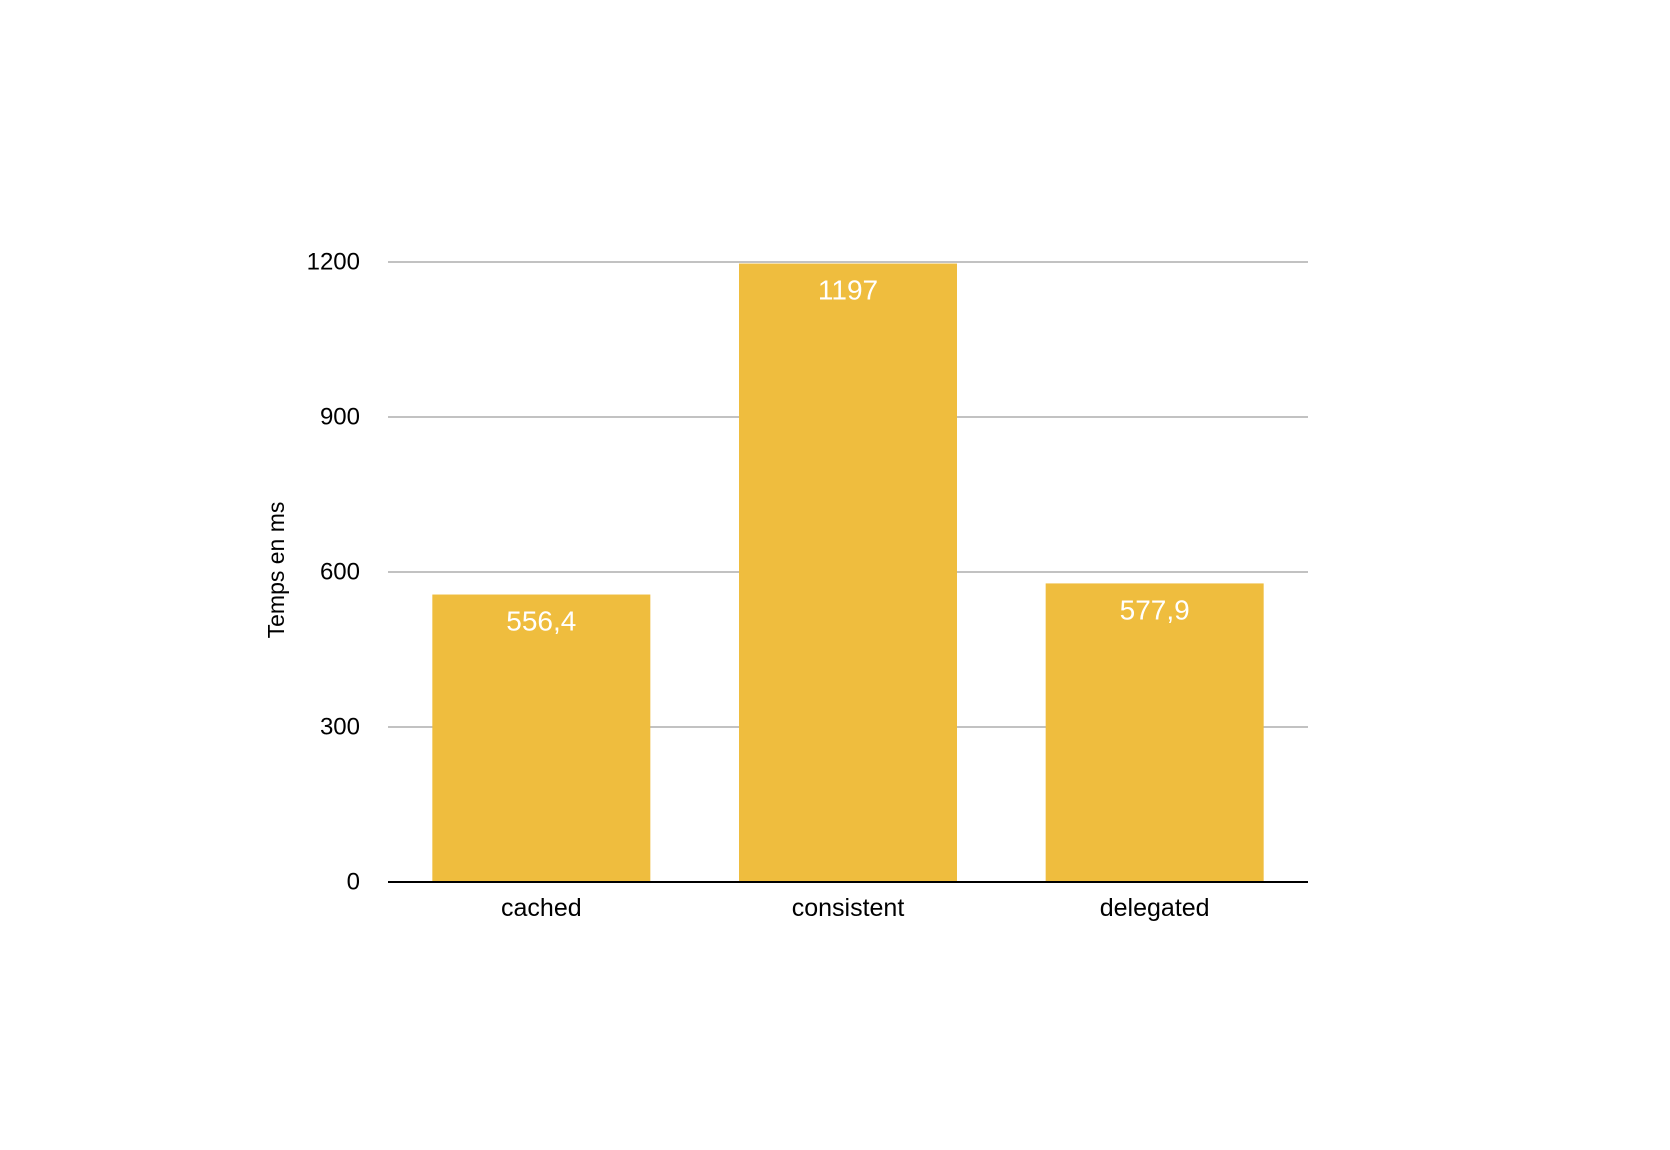 This screenshot has height=1150, width=1670. Describe the element at coordinates (340, 572) in the screenshot. I see `y-tick-label: 600` at that location.